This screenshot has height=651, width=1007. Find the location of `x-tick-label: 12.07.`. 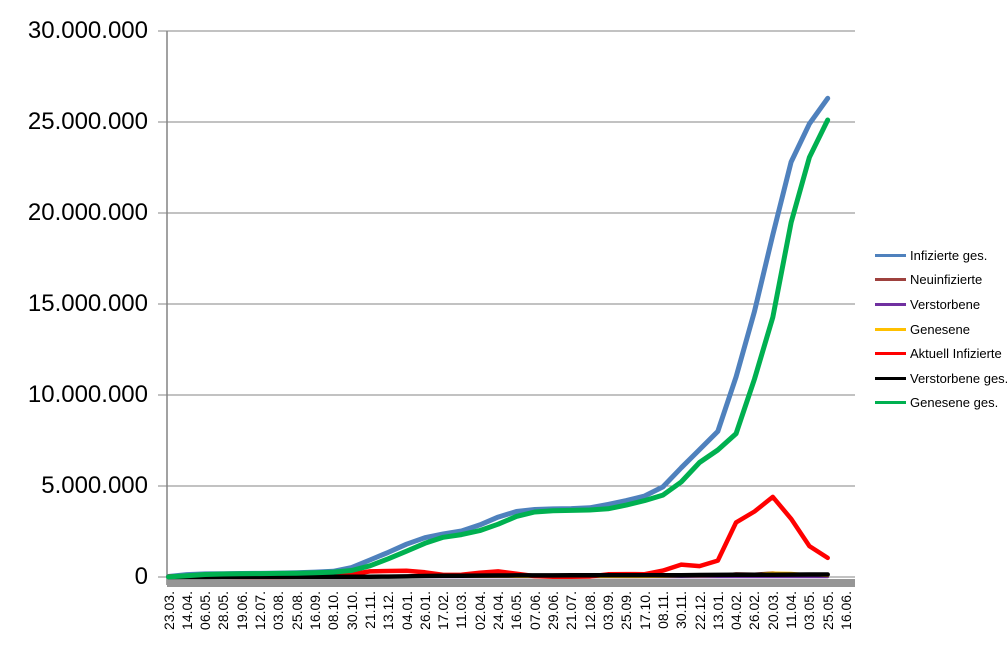

x-tick-label: 12.07. is located at coordinates (260, 610).